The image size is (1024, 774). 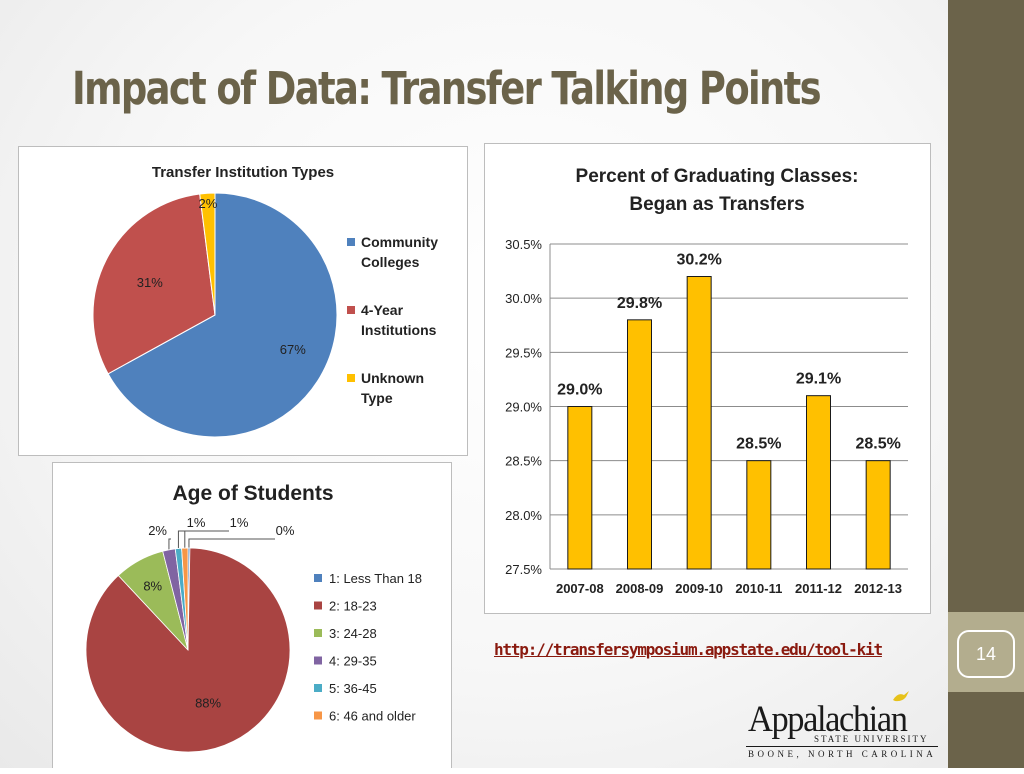 I want to click on legend-label: 1: Less Than 18, so click(x=375, y=578).